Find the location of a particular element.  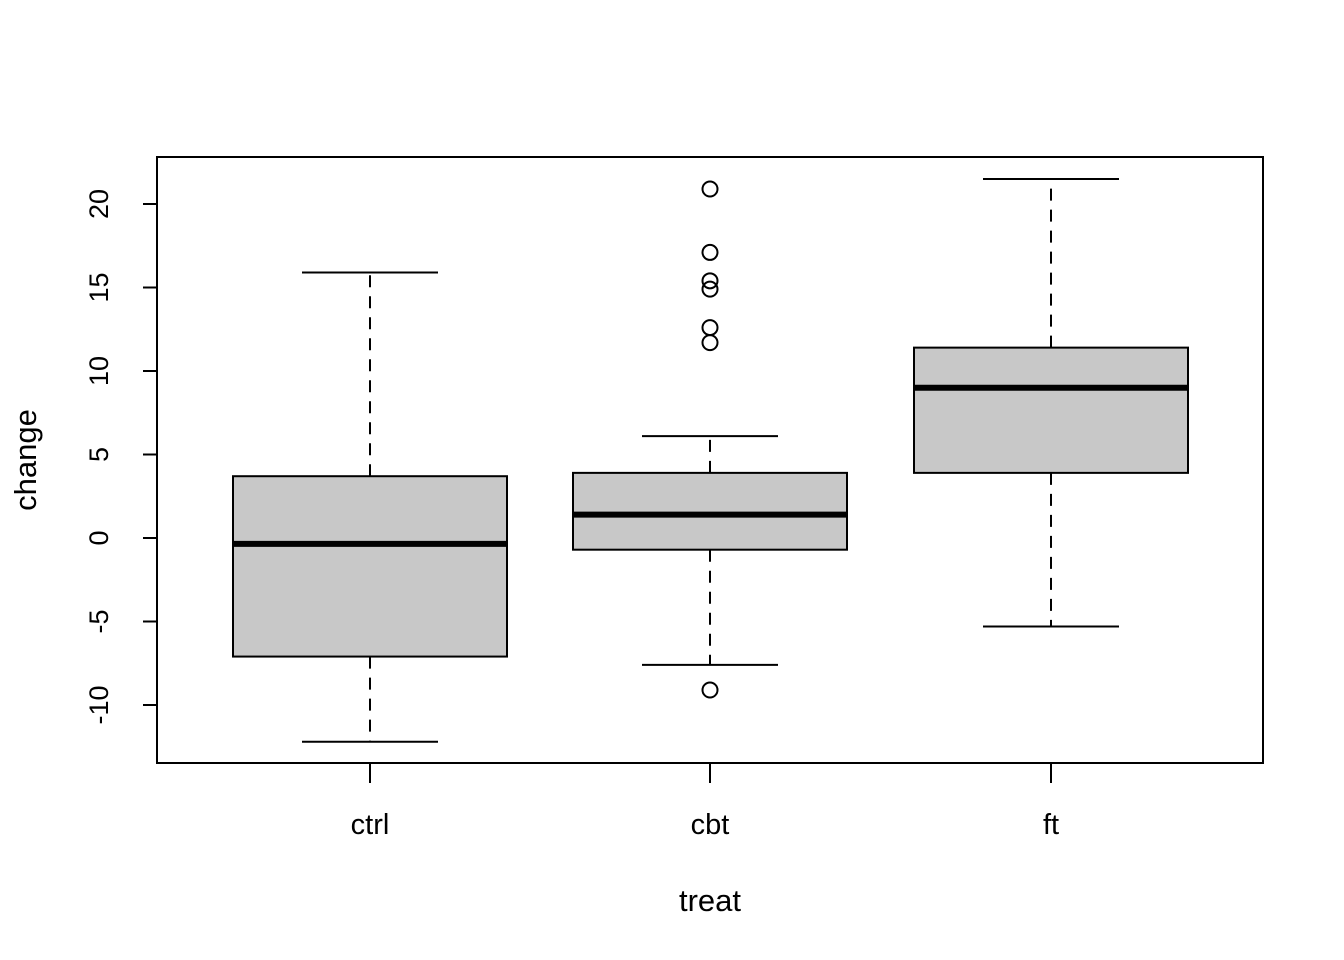

box-ctrl is located at coordinates (370, 507).